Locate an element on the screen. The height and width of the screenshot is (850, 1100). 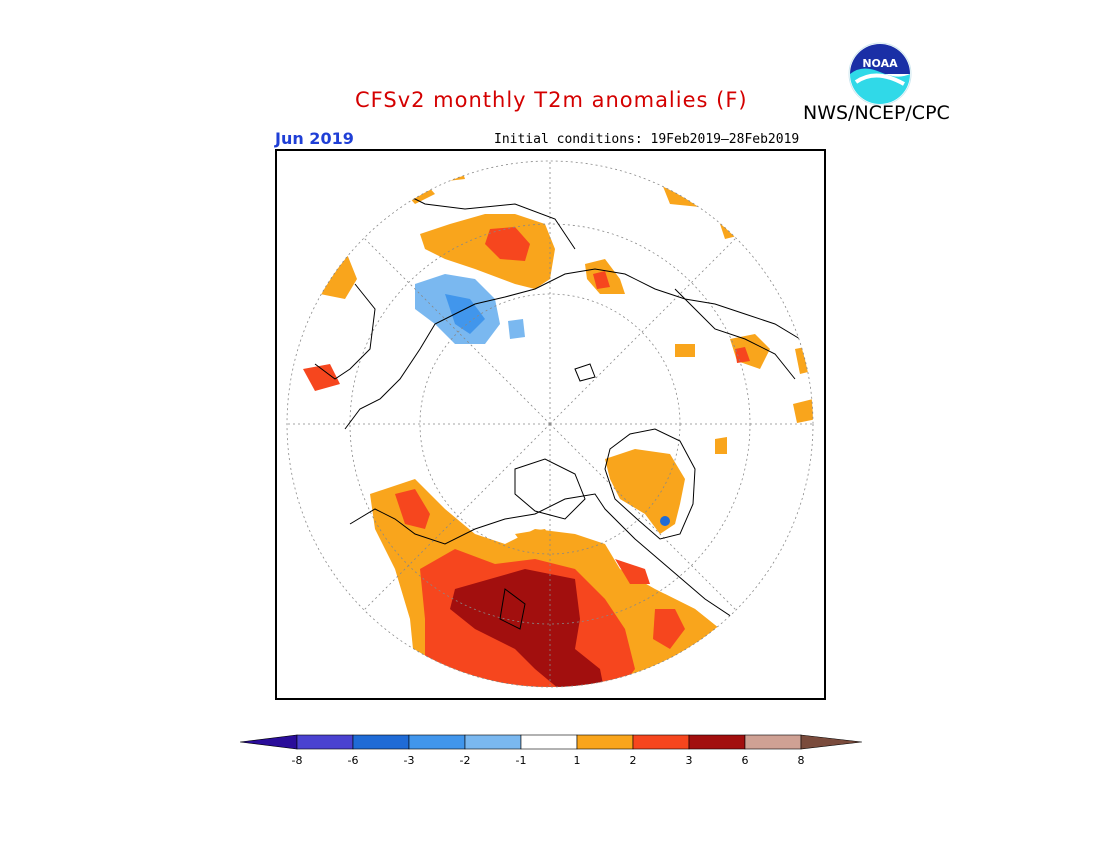
na-darkred is located at coordinates (527, 628).